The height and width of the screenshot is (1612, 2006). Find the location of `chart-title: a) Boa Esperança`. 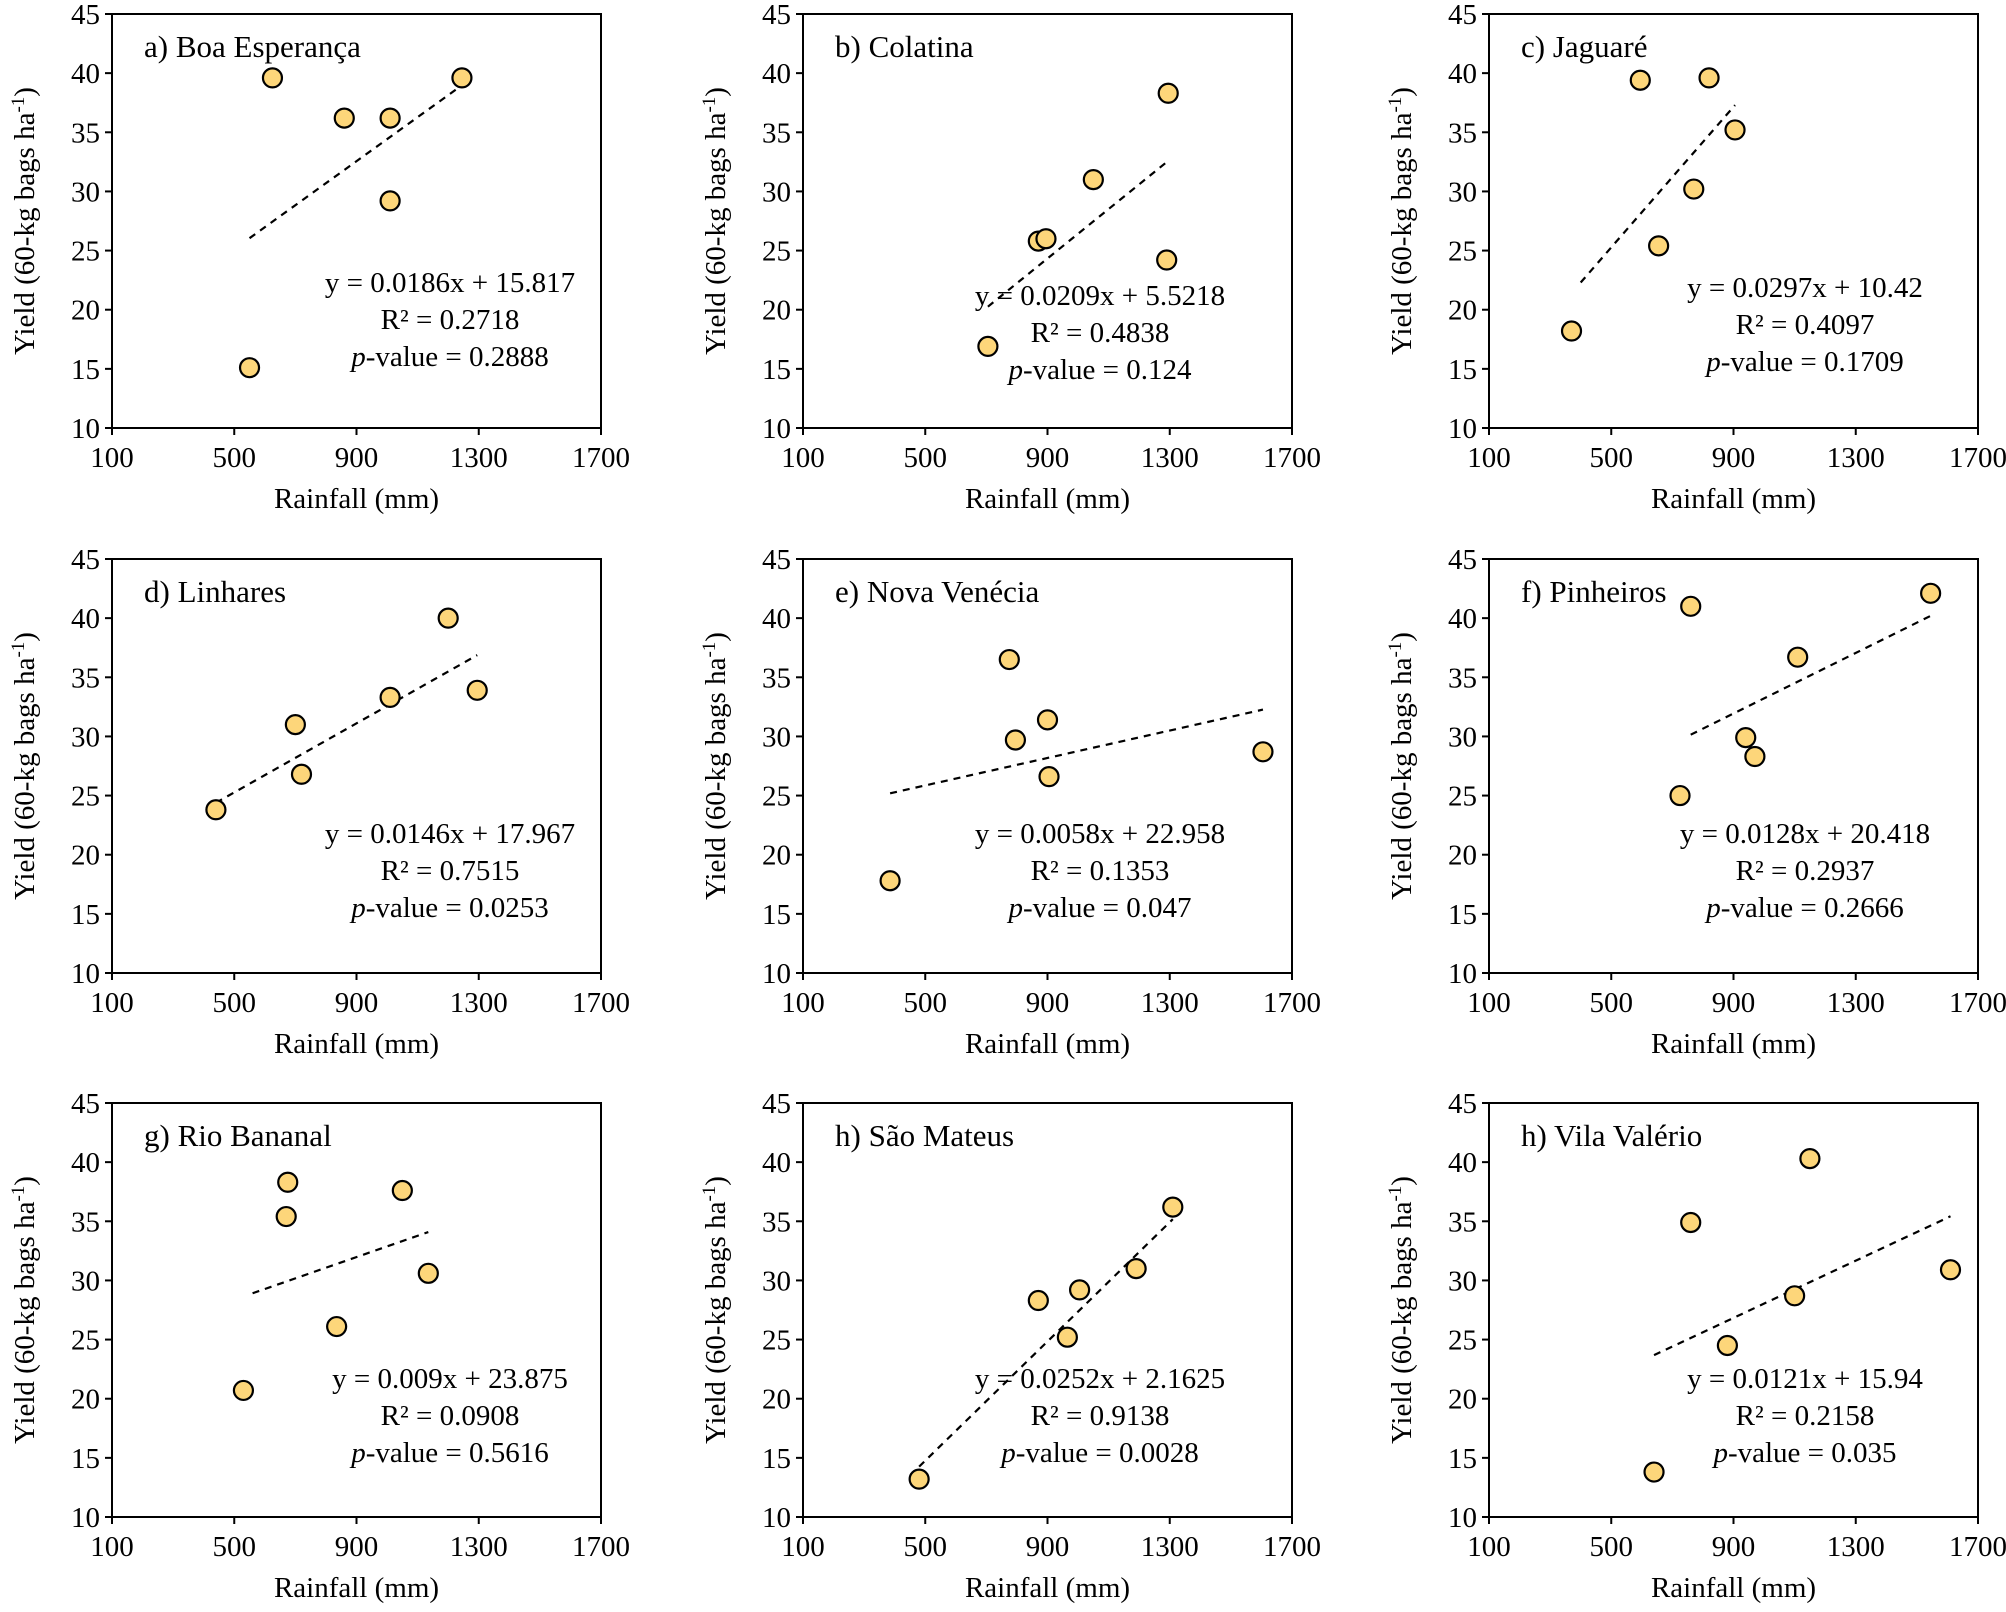

chart-title: a) Boa Esperança is located at coordinates (252, 46).